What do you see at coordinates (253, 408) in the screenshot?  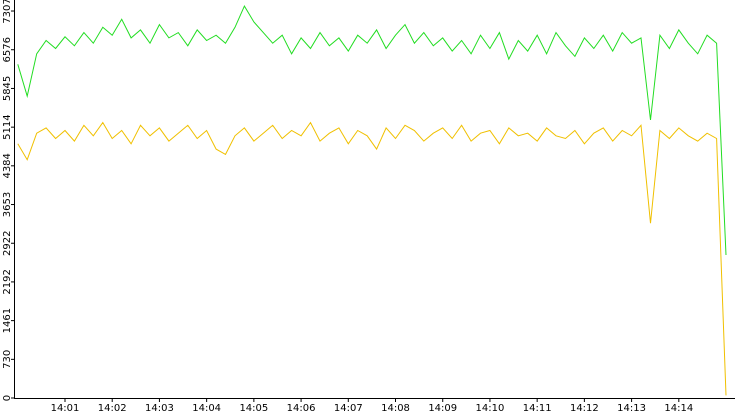 I see `x-tick-label: 14:05` at bounding box center [253, 408].